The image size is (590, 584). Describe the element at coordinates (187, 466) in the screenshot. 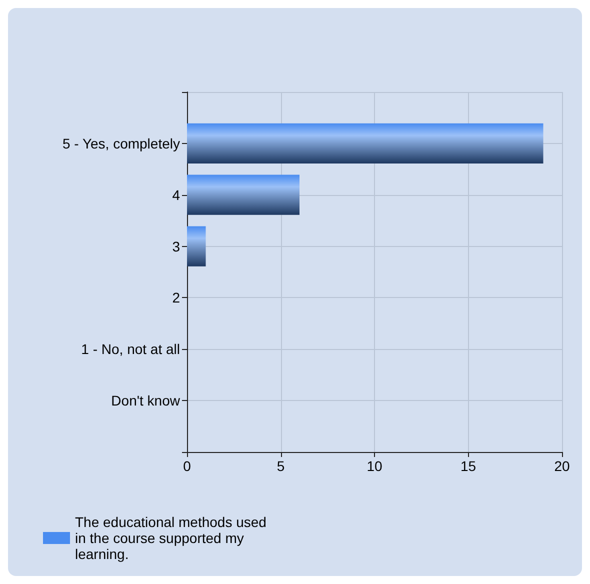

I see `x-tick-label: 0` at that location.